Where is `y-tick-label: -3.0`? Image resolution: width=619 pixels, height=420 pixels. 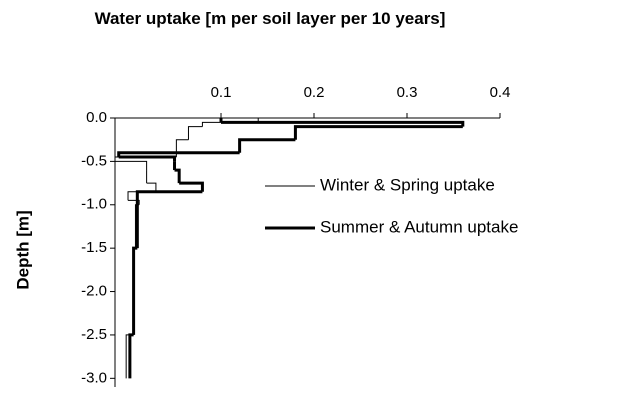
y-tick-label: -3.0 is located at coordinates (94, 377).